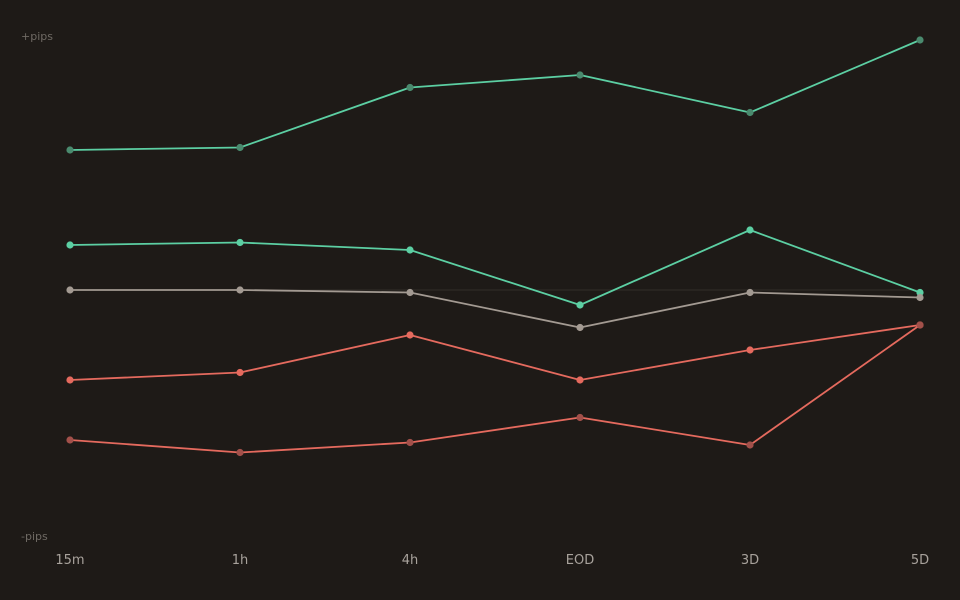 This screenshot has width=960, height=600. I want to click on series-3-point-5D, so click(920, 297).